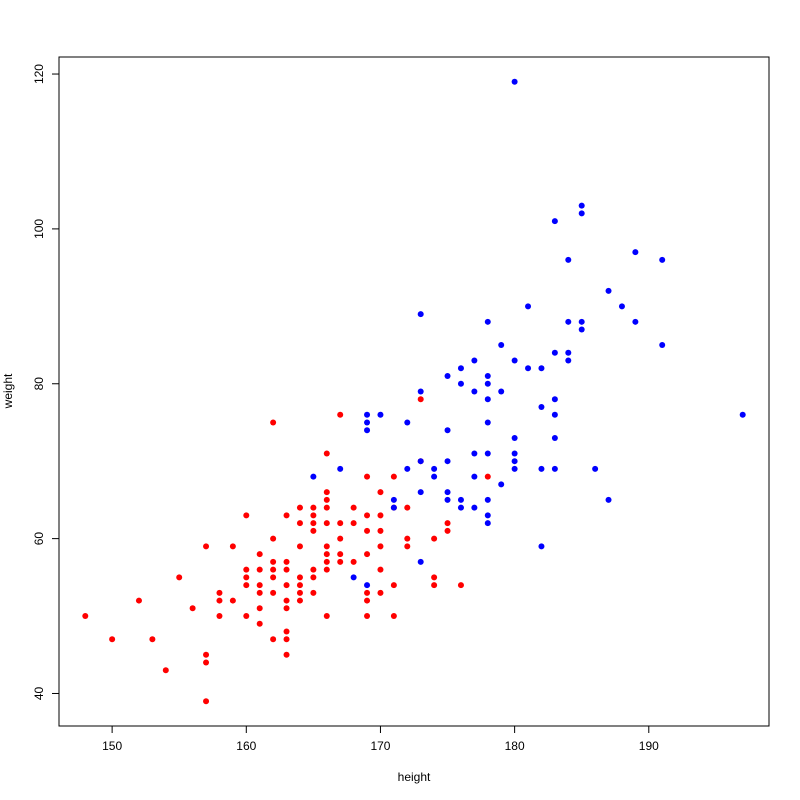 The height and width of the screenshot is (800, 800). I want to click on y-tick-label: 40, so click(39, 693).